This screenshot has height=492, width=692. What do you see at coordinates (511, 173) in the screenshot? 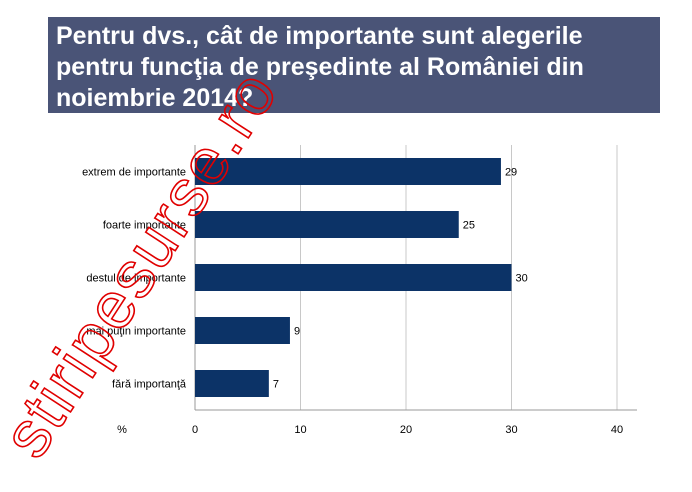
I see `data-label: 29` at bounding box center [511, 173].